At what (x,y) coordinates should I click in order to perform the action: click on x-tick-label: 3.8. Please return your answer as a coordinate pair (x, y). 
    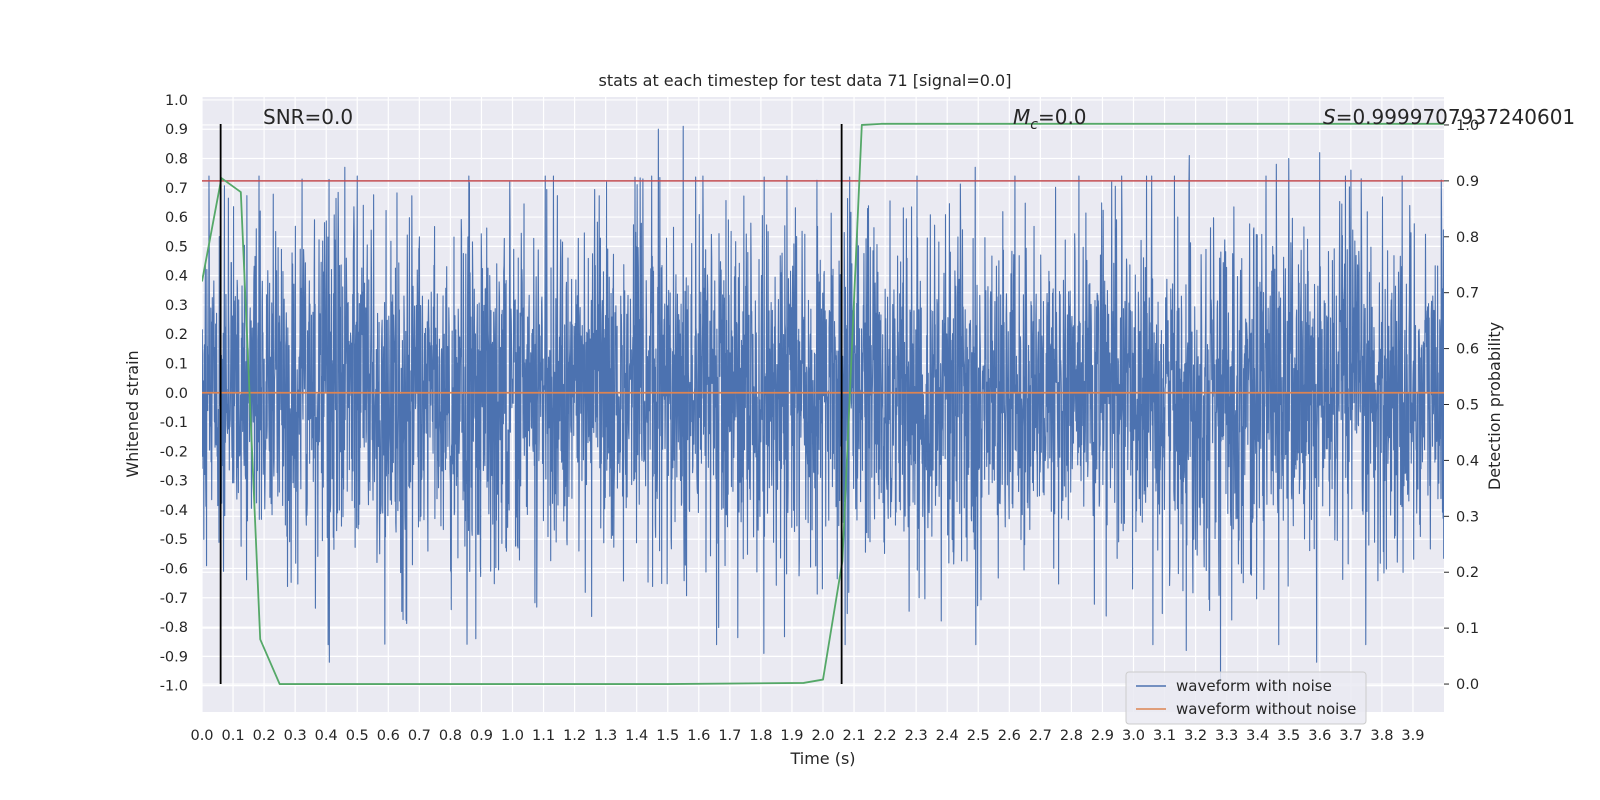
    Looking at the image, I should click on (1381, 736).